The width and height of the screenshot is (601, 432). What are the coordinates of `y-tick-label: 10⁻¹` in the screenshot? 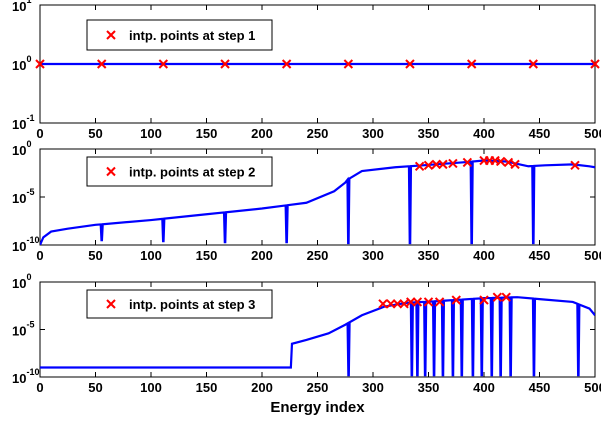 It's located at (23, 122).